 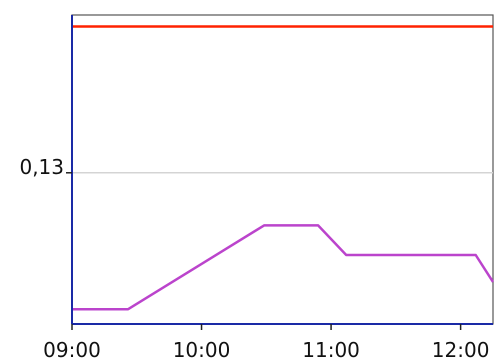 What do you see at coordinates (202, 349) in the screenshot?
I see `x-tick-label: 10:00` at bounding box center [202, 349].